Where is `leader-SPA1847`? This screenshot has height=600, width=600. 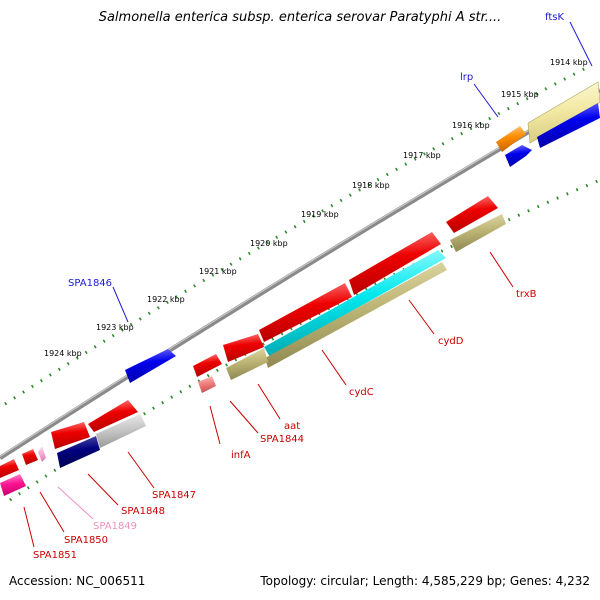 leader-SPA1847 is located at coordinates (141, 470).